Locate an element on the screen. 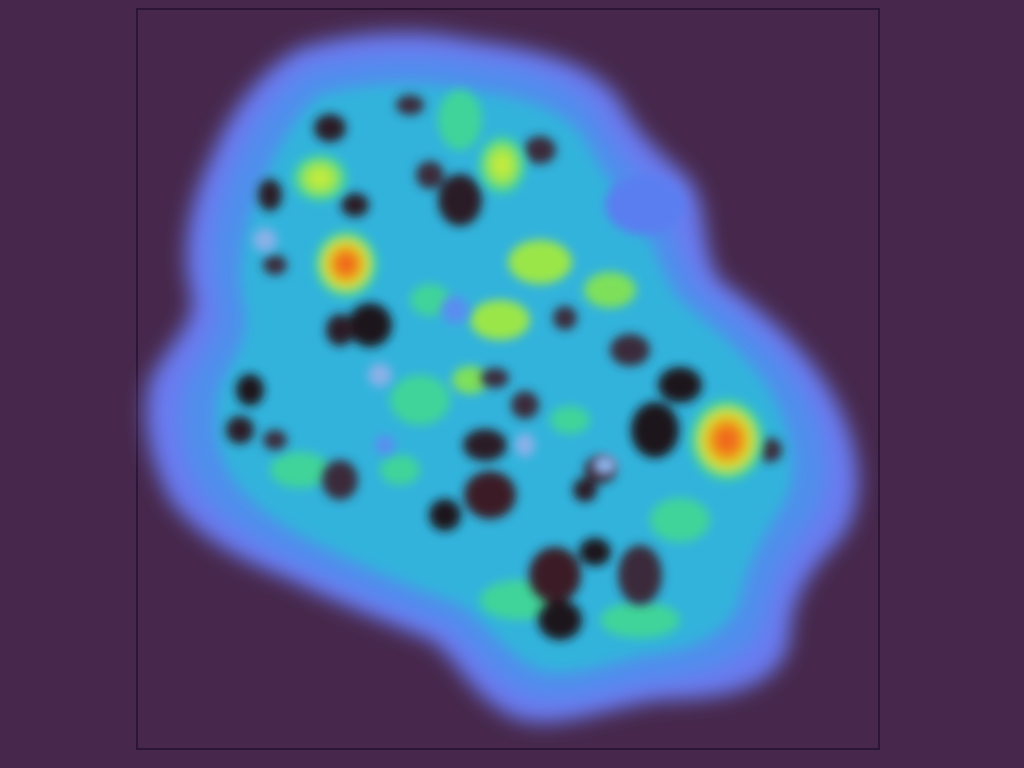  hotspot-top-center is located at coordinates (502, 165).